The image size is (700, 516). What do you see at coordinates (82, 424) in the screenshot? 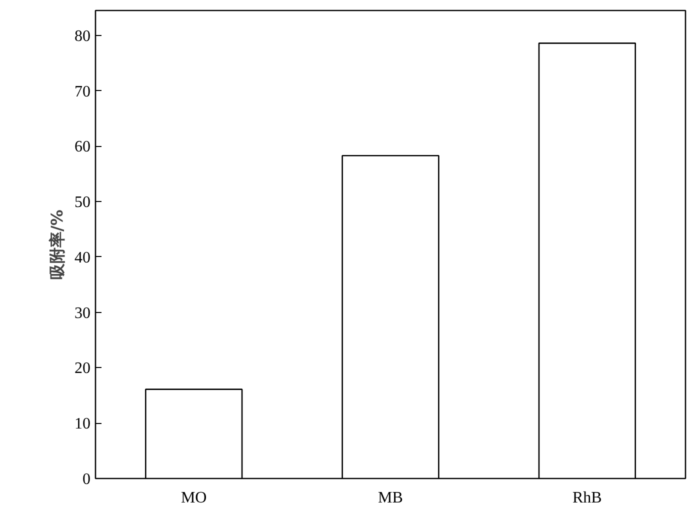
I see `y-tick-label: 10` at bounding box center [82, 424].